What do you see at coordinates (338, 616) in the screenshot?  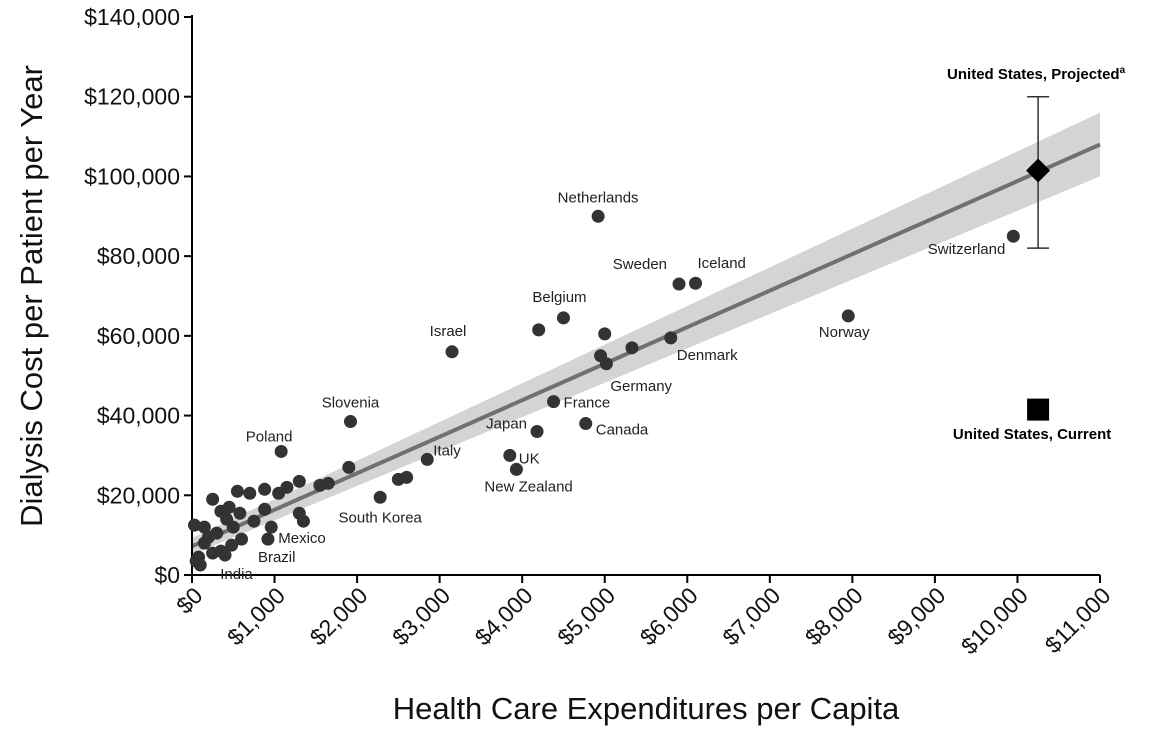 I see `x-tick-label: $2,000` at bounding box center [338, 616].